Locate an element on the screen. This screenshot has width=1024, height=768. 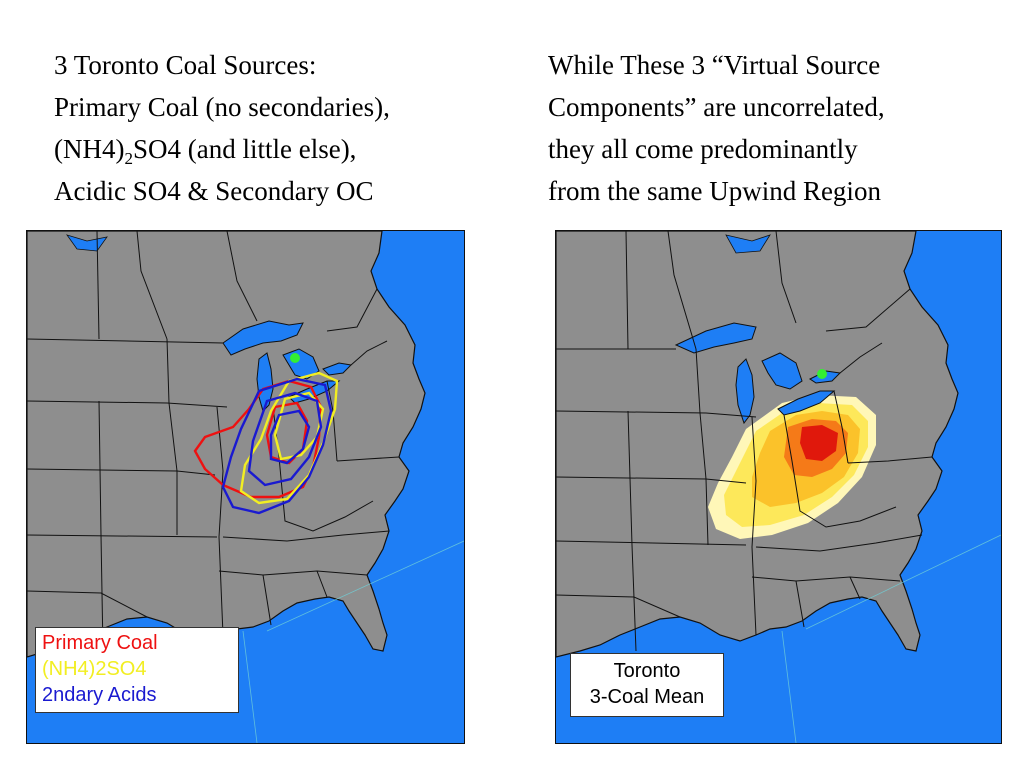
lake-huron is located at coordinates (782, 371).